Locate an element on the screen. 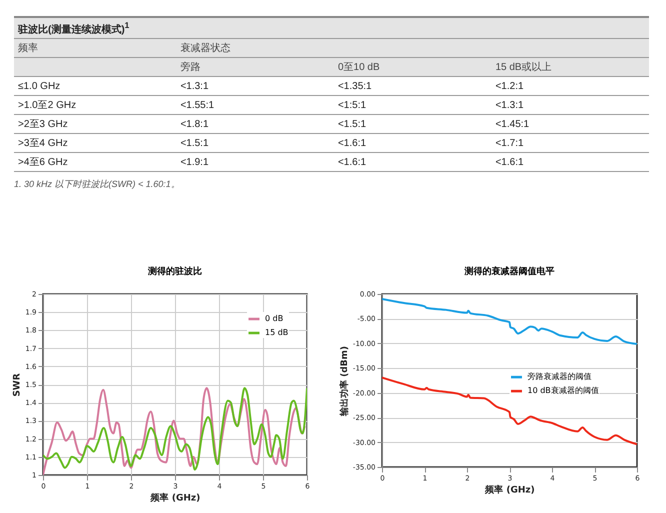 The image size is (666, 513). category-label: ≤1.0 GHz is located at coordinates (39, 86).